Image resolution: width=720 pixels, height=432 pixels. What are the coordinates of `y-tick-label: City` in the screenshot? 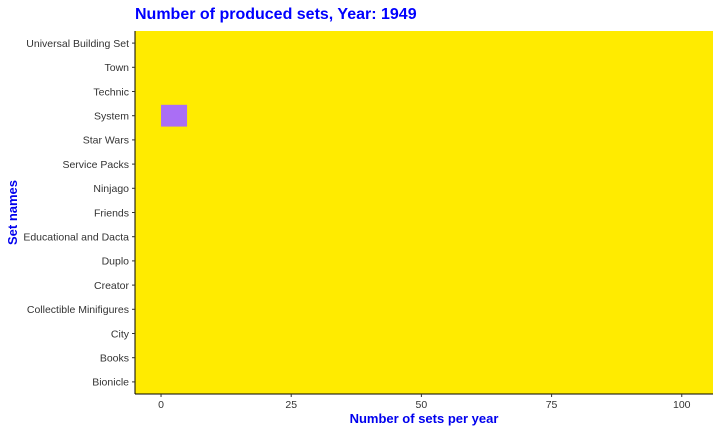 It's located at (120, 334).